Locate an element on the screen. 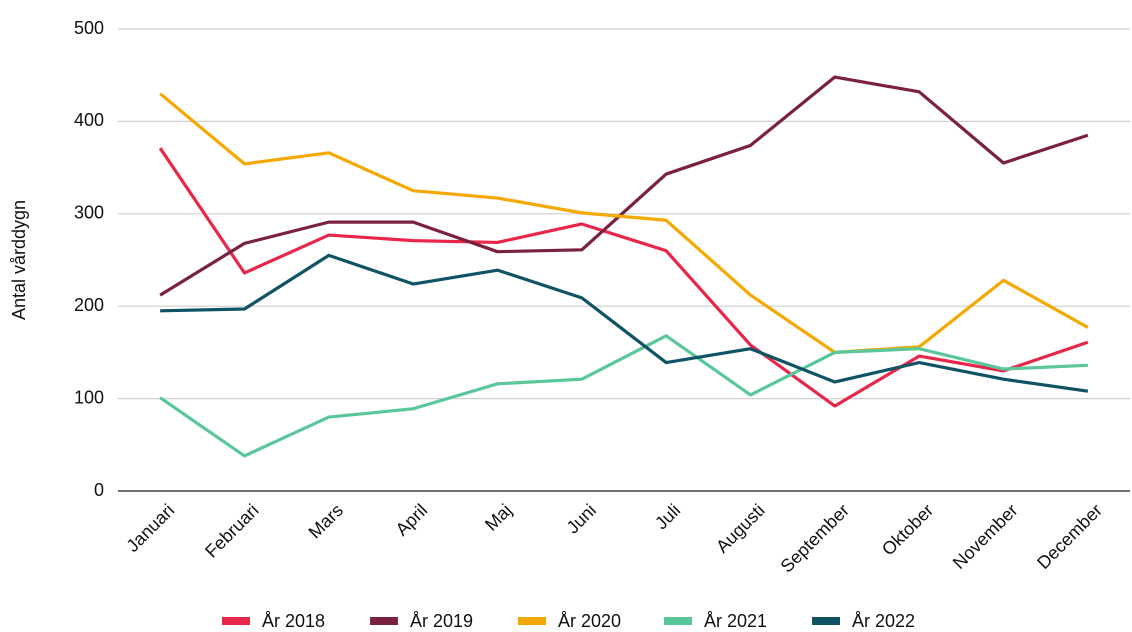 The width and height of the screenshot is (1132, 632). x-tick-label: Maj is located at coordinates (498, 517).